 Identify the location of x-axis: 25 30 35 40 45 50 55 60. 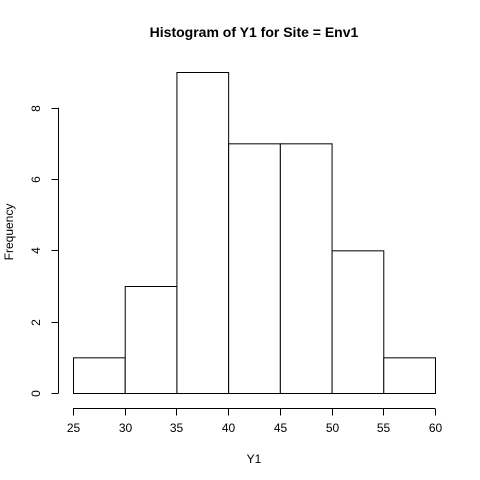
(255, 421).